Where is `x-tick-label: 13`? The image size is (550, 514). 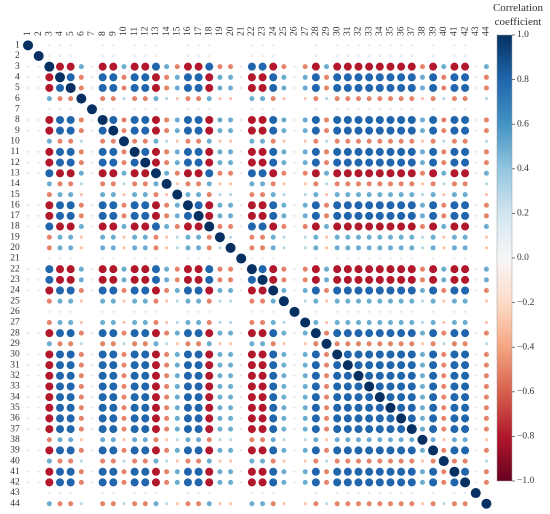 x-tick-label: 13 is located at coordinates (156, 31).